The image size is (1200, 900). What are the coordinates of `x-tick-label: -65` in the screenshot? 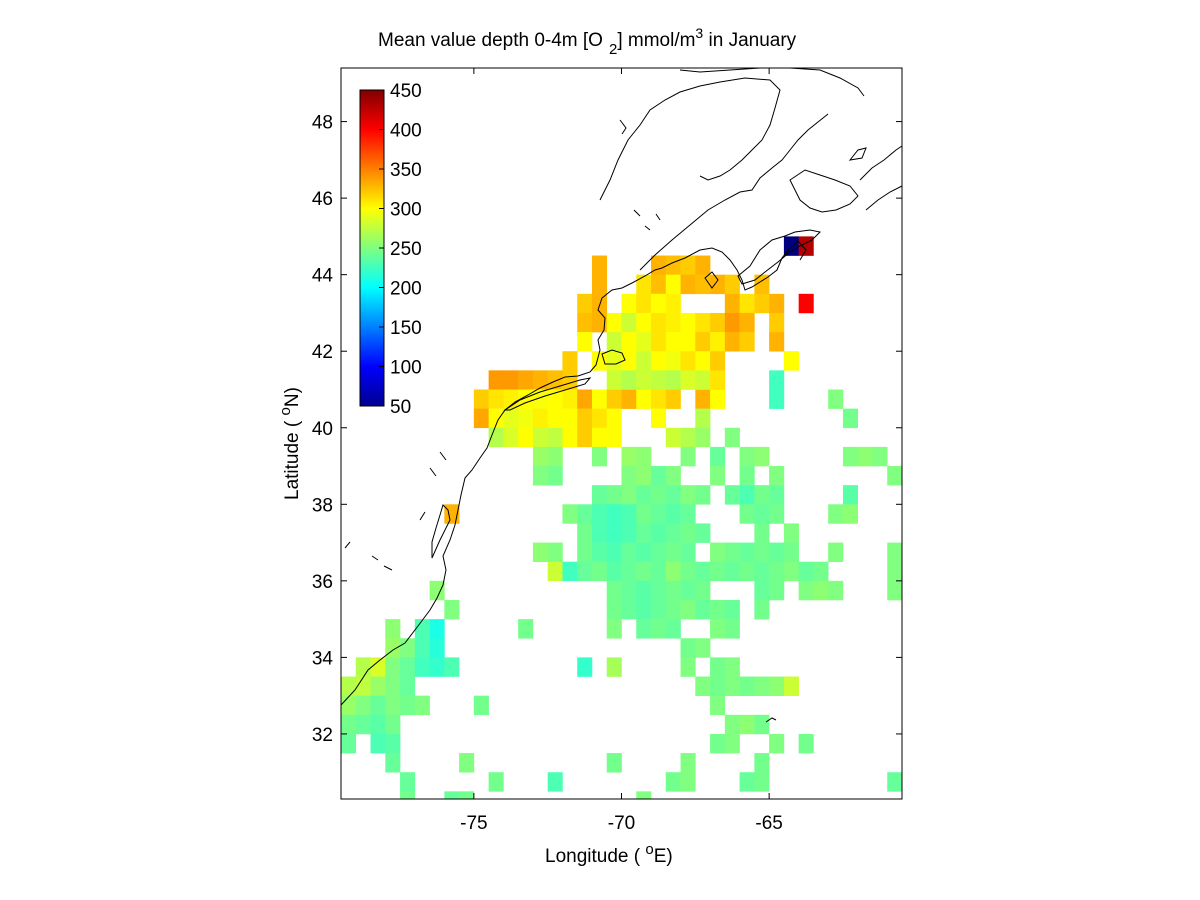 It's located at (768, 823).